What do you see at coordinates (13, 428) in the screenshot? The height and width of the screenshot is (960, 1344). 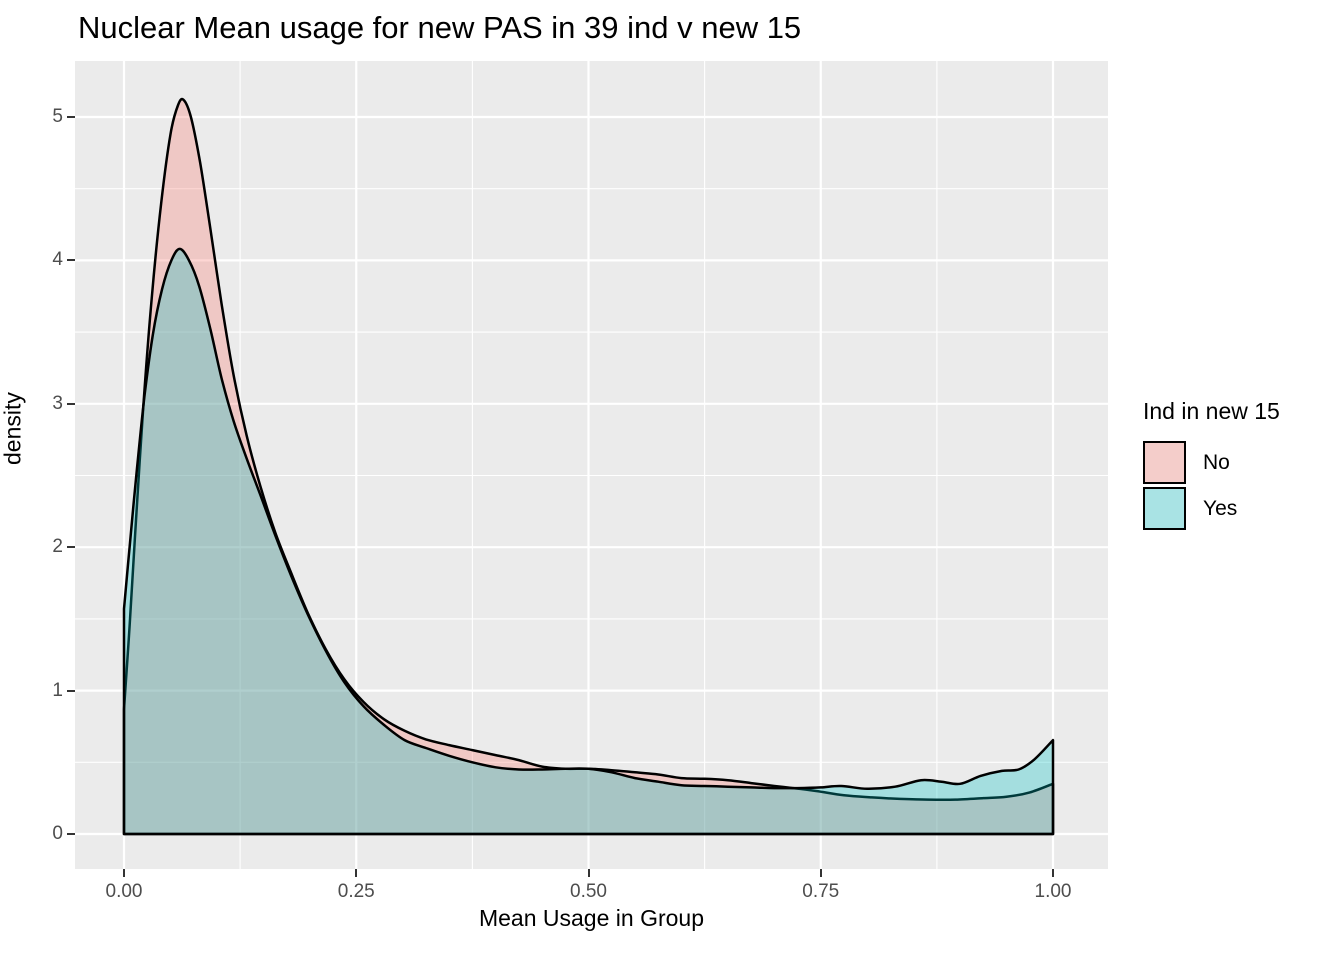 I see `y-axis-title: density` at bounding box center [13, 428].